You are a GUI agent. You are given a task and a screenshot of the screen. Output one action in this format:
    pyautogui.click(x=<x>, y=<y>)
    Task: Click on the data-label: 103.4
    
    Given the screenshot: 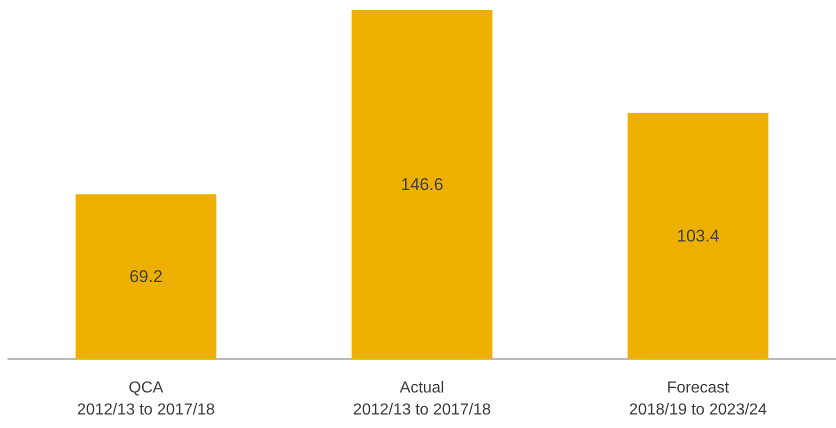 What is the action you would take?
    pyautogui.click(x=698, y=236)
    